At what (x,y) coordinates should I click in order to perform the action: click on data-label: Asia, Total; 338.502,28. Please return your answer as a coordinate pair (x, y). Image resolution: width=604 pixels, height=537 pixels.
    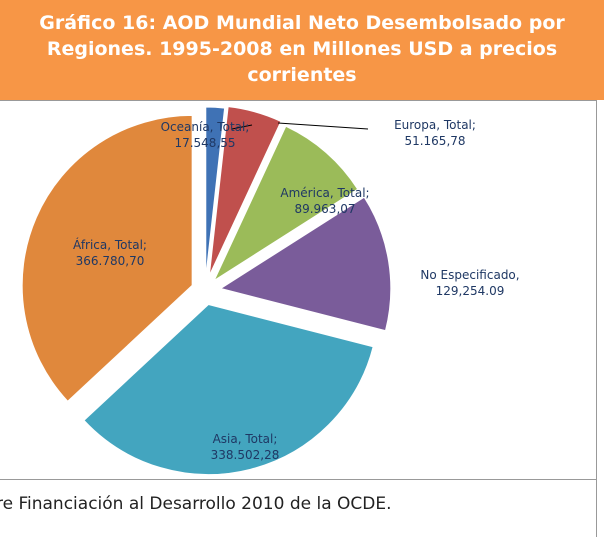
    Looking at the image, I should click on (245, 447).